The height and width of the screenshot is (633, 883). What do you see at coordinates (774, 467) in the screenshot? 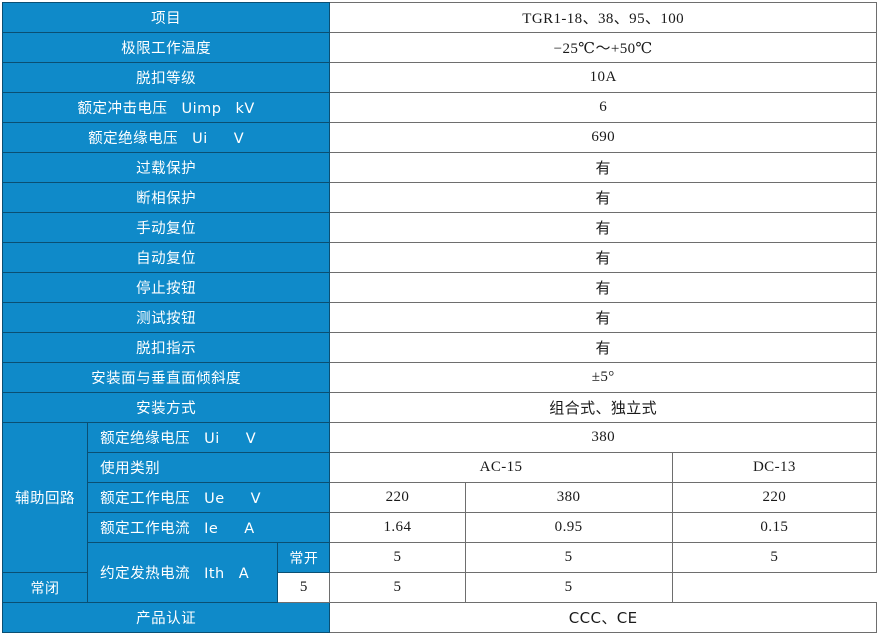
I see `aux-value-utilization-category-dc: DC-13` at bounding box center [774, 467].